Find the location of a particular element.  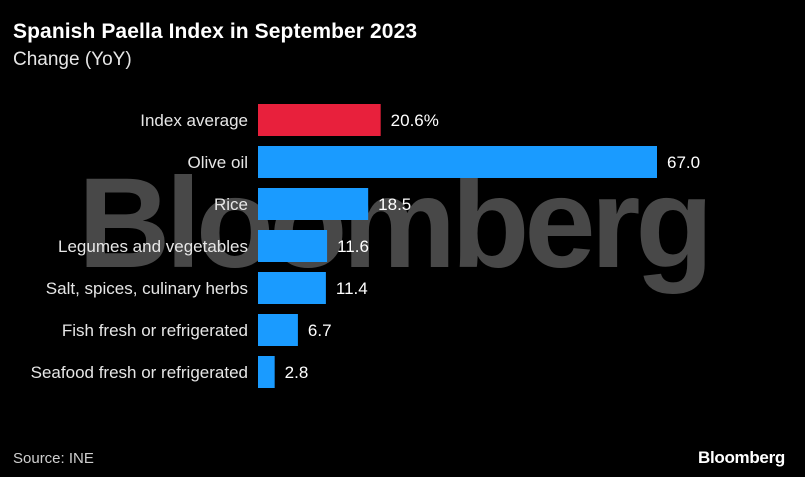

value-label-0: 20.6% is located at coordinates (415, 120).